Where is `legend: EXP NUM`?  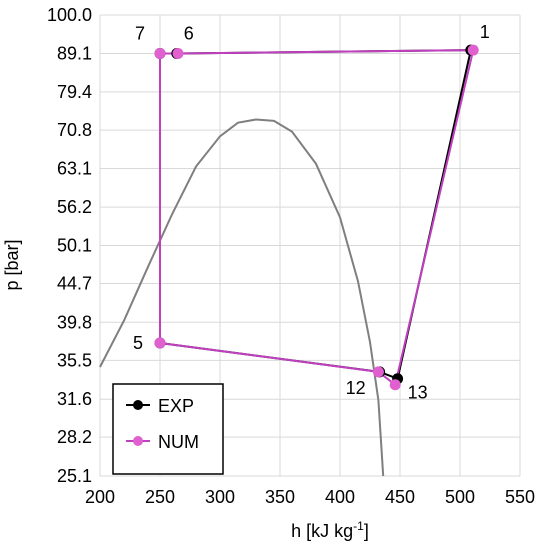
legend: EXP NUM is located at coordinates (168, 429).